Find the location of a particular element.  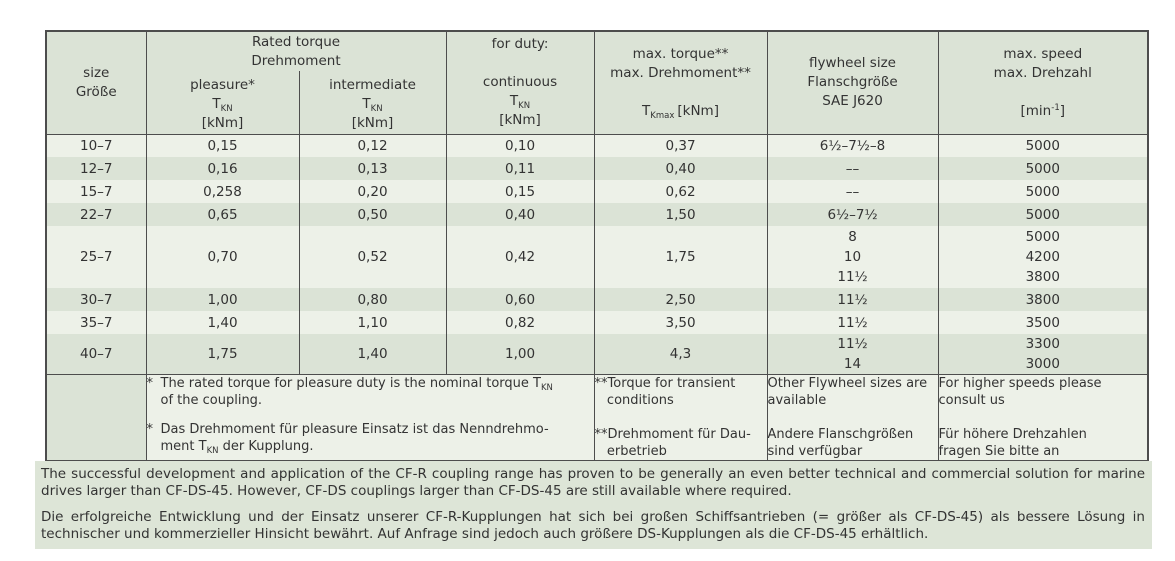

header-intermediate-symbol: TKN is located at coordinates (372, 104).